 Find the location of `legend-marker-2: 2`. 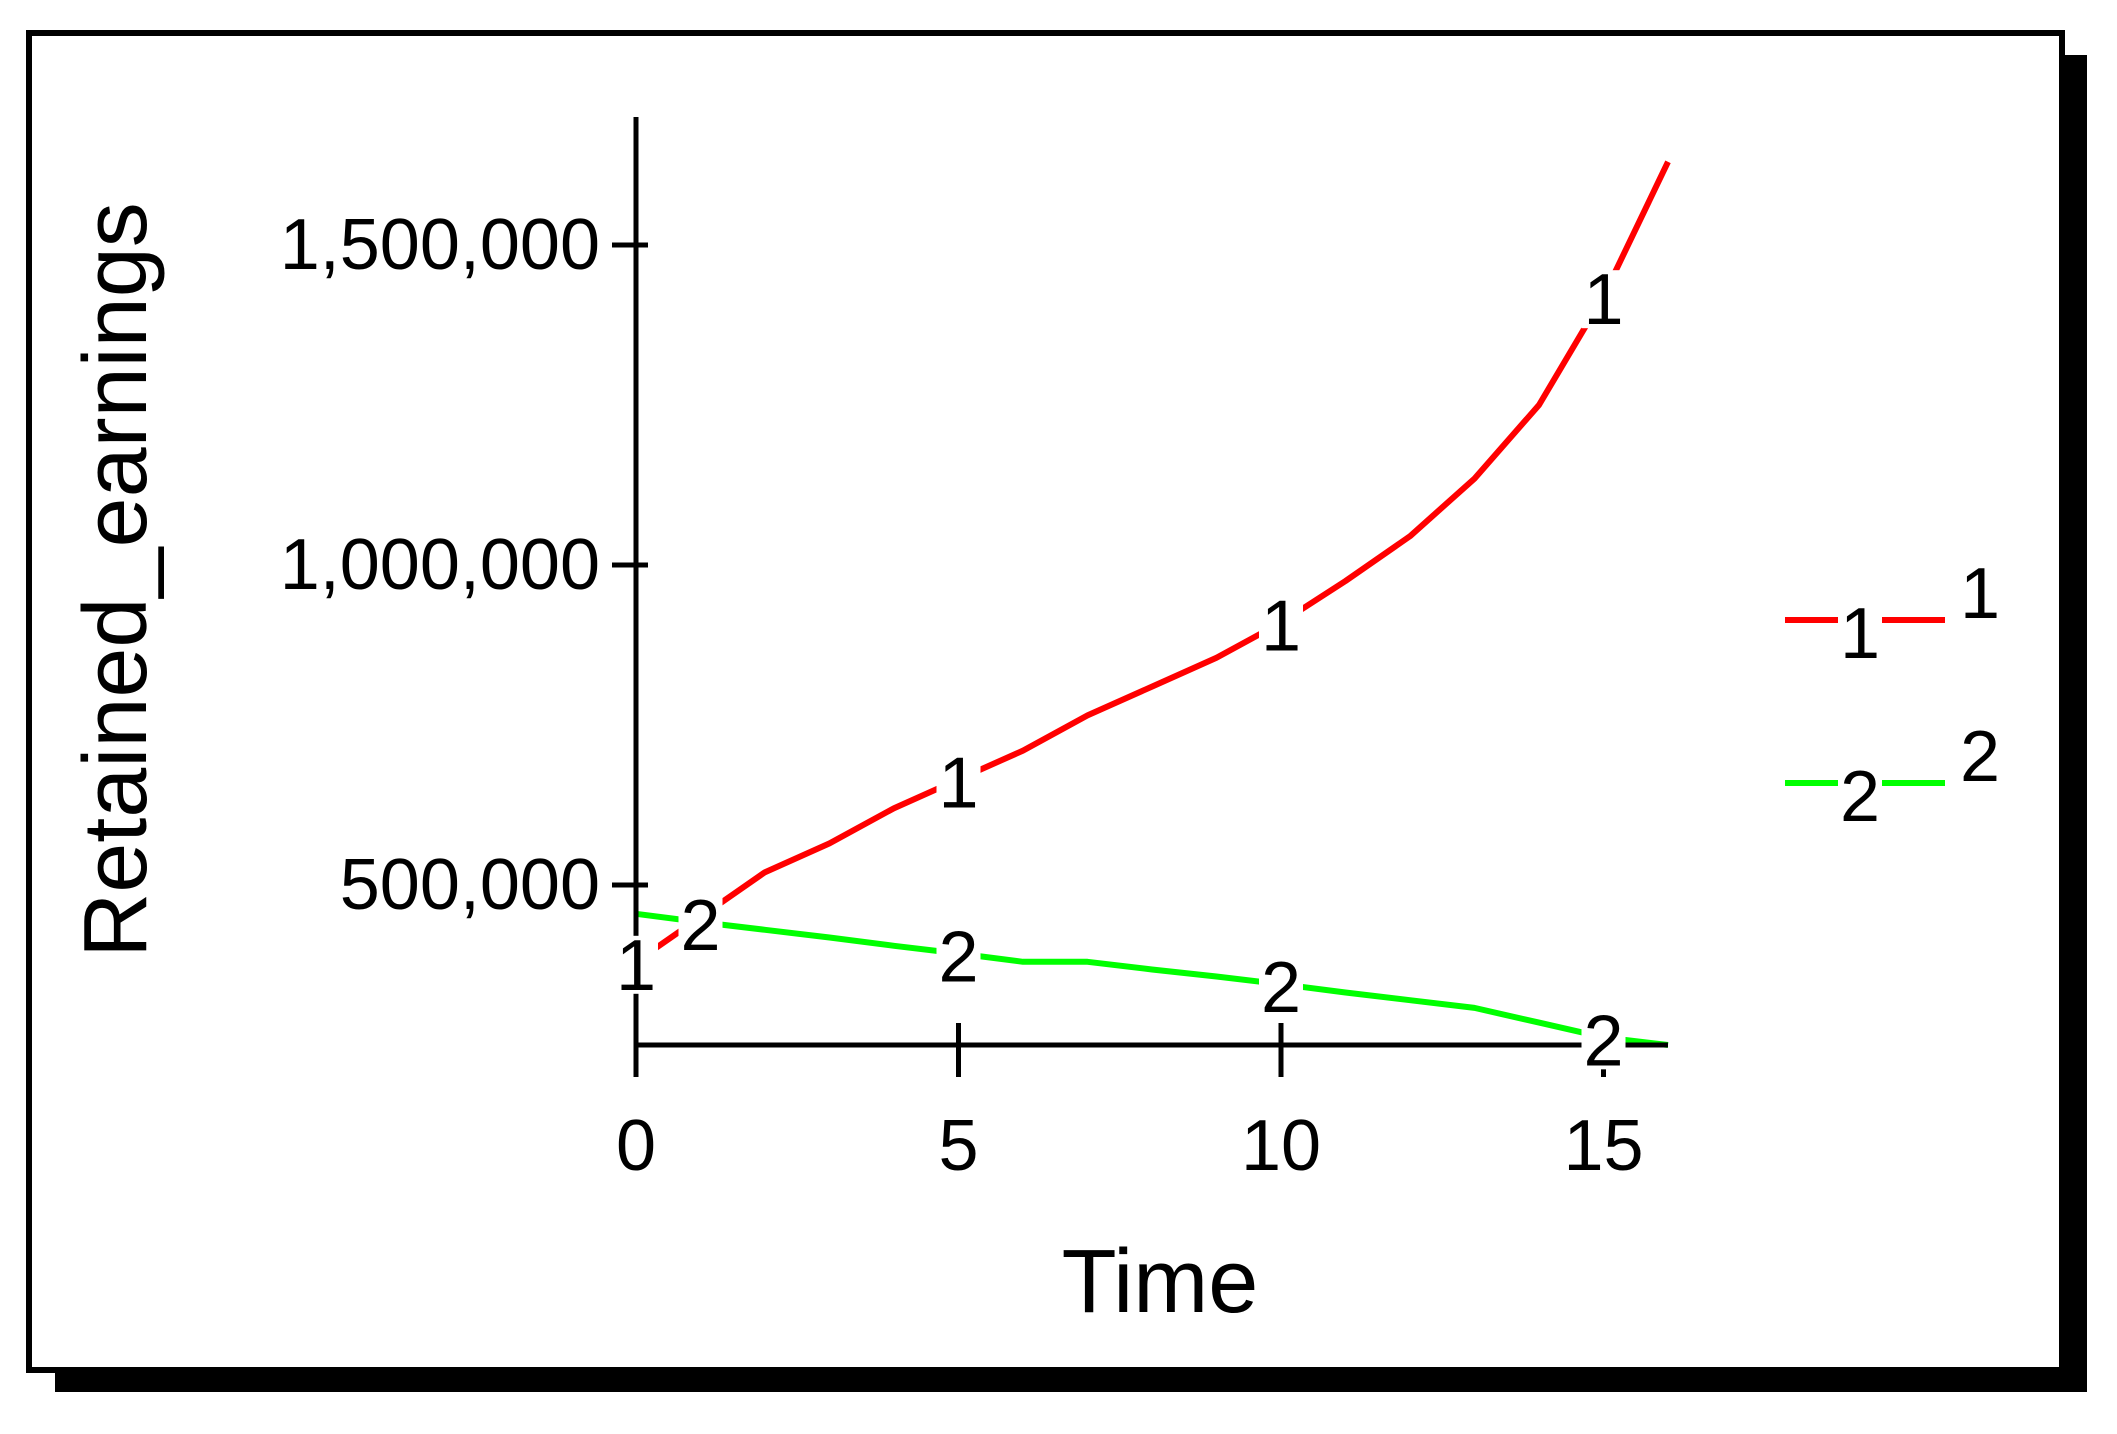

legend-marker-2: 2 is located at coordinates (1860, 797).